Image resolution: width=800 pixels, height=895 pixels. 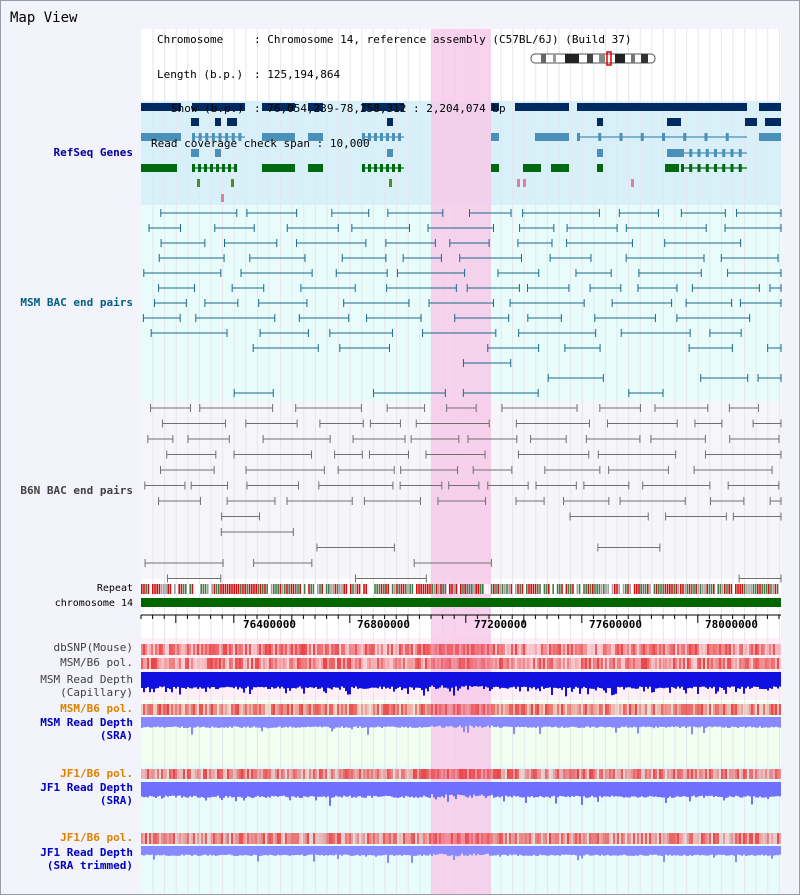 What do you see at coordinates (76, 490) in the screenshot?
I see `track-label-b6n-bac: B6N BAC end pairs` at bounding box center [76, 490].